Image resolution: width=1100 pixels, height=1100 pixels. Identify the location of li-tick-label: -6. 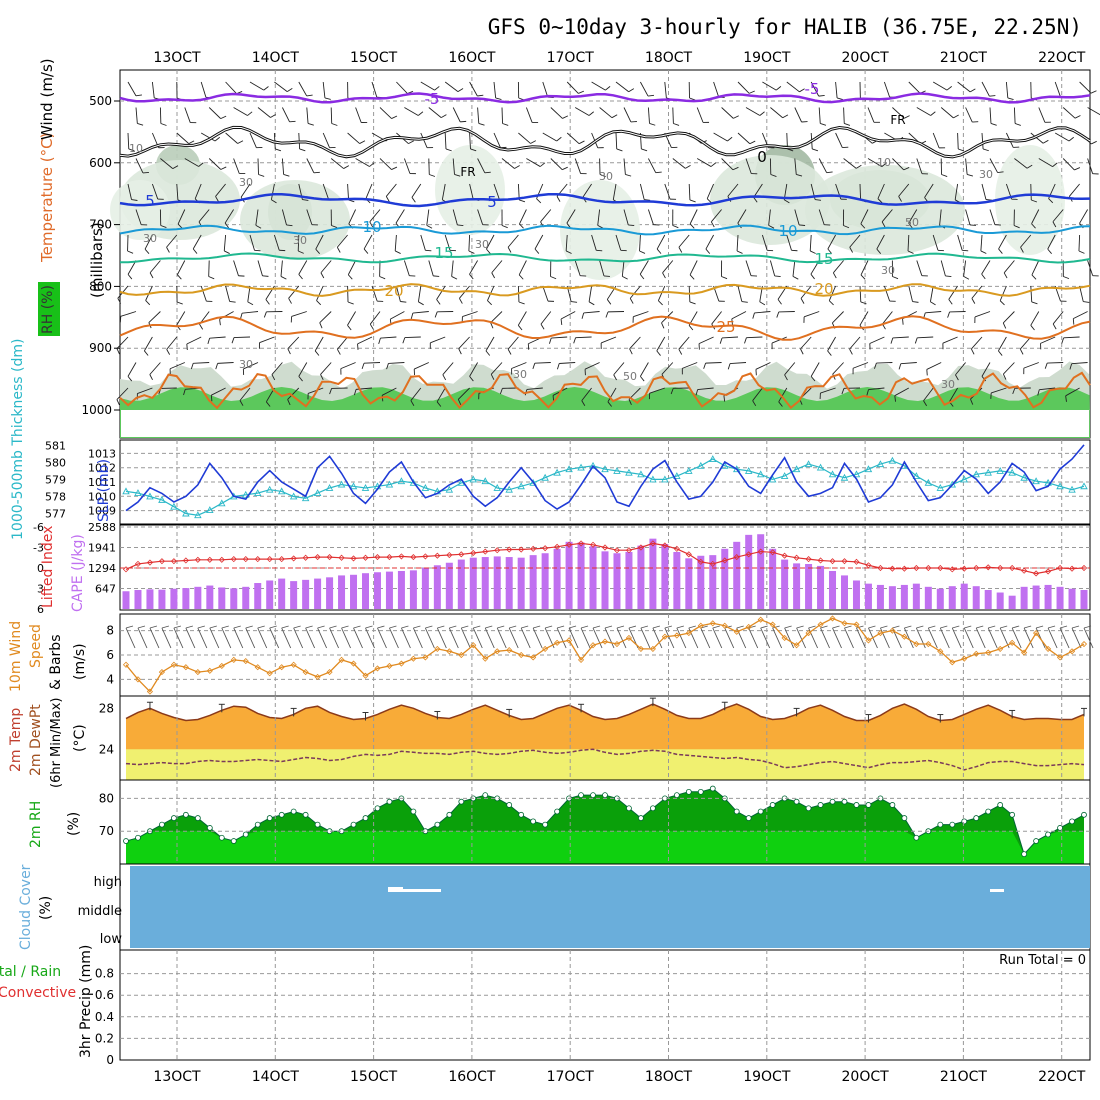
(38, 527).